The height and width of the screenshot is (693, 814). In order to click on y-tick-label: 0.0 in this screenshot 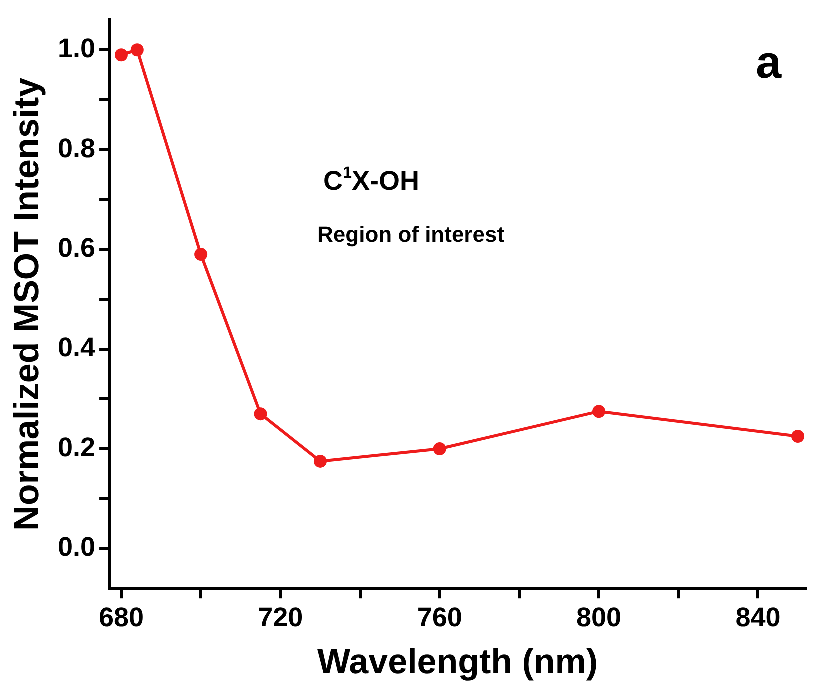, I will do `click(77, 547)`.